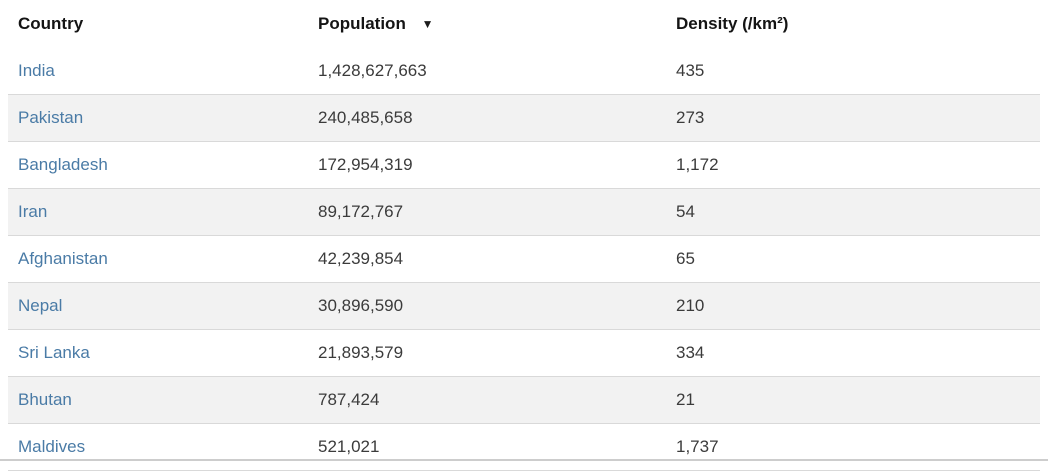 The height and width of the screenshot is (471, 1048). What do you see at coordinates (853, 24) in the screenshot?
I see `header-cell-density: Density (/km²)` at bounding box center [853, 24].